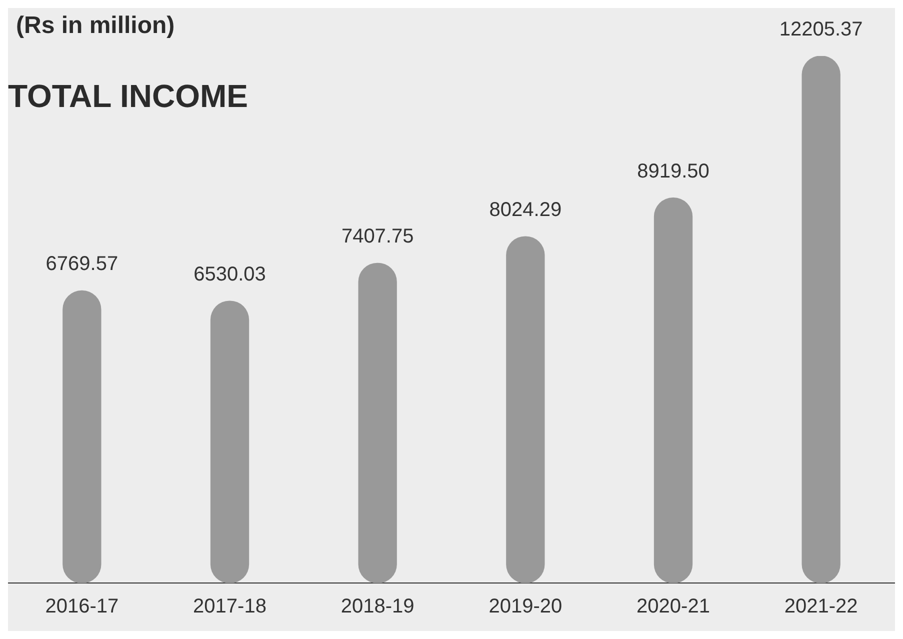  Describe the element at coordinates (82, 264) in the screenshot. I see `data-label: 6769.57` at that location.